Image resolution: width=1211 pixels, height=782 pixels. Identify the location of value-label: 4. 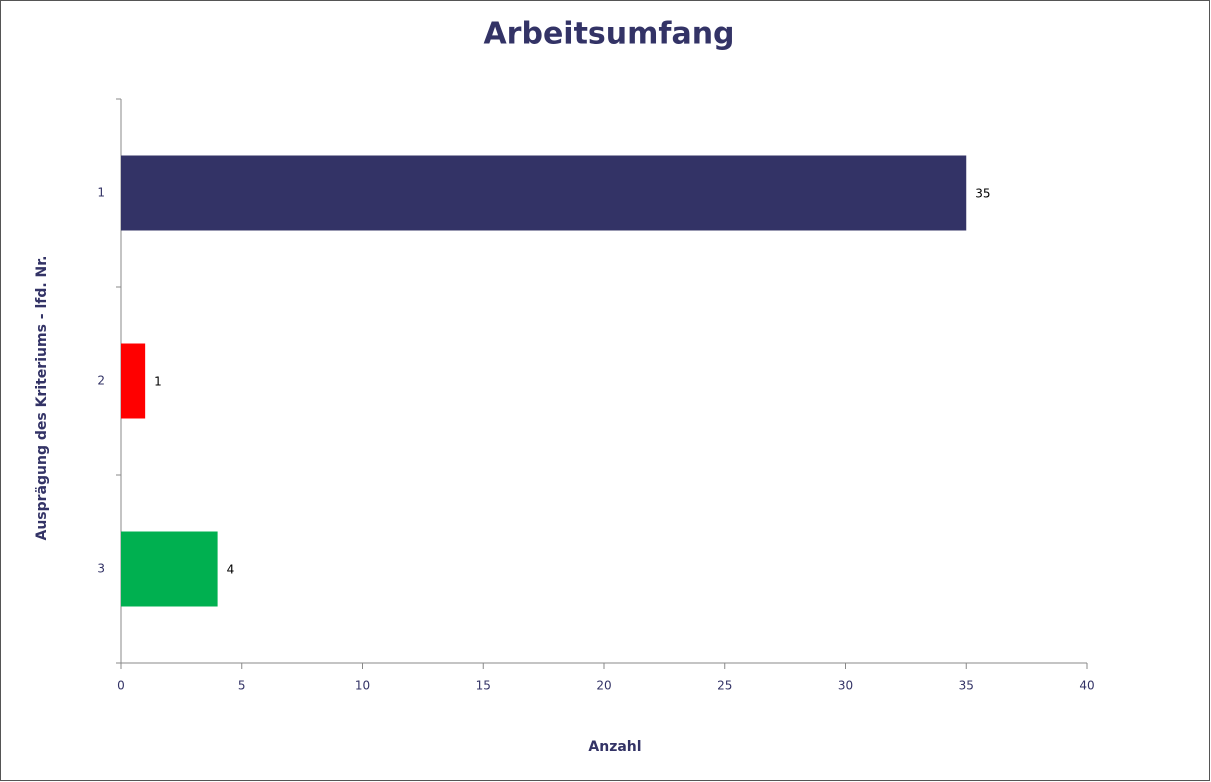
(231, 570).